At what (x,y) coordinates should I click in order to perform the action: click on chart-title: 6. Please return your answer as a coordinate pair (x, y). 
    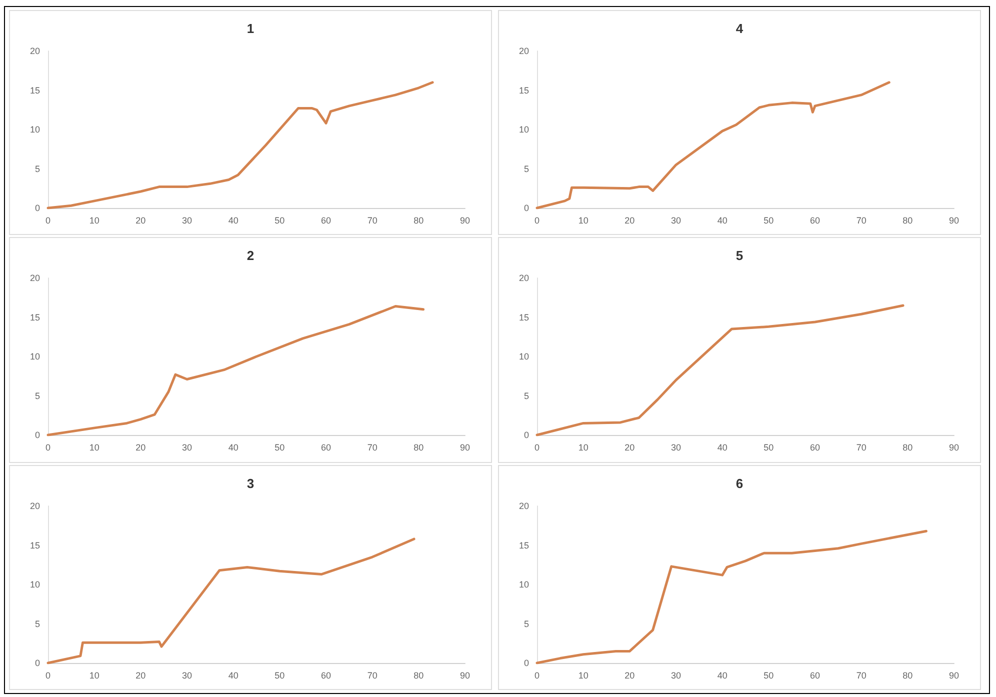
    Looking at the image, I should click on (740, 483).